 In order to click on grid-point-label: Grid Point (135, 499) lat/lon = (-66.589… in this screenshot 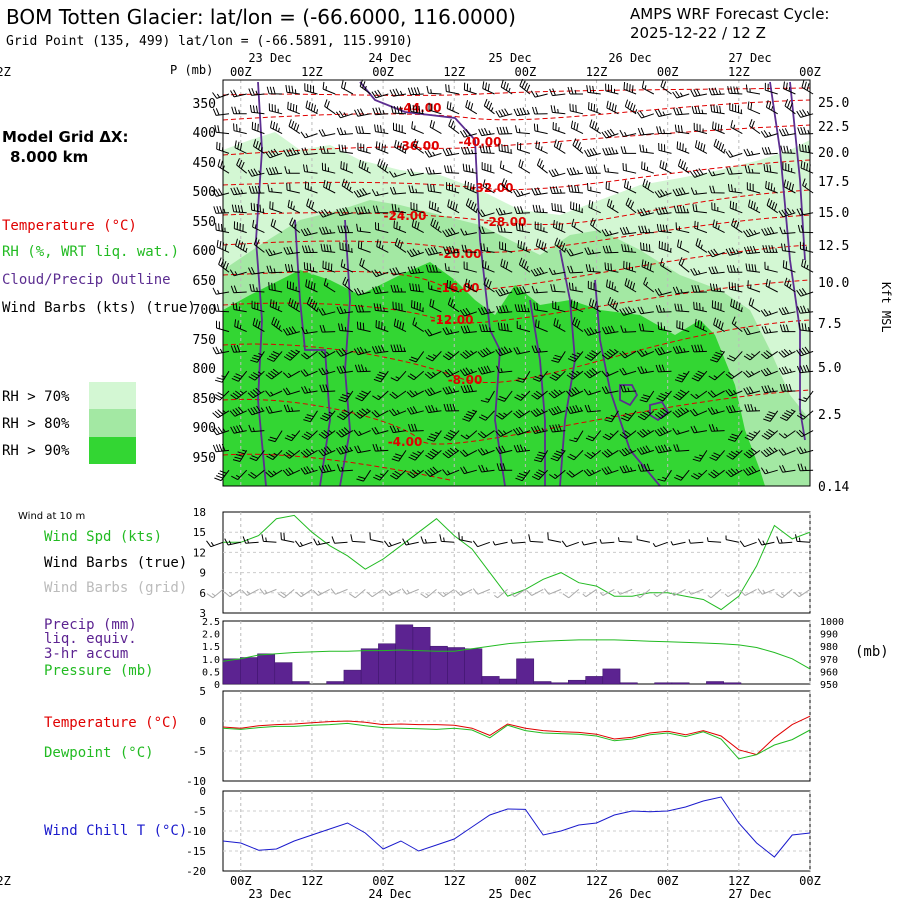, I will do `click(209, 41)`.